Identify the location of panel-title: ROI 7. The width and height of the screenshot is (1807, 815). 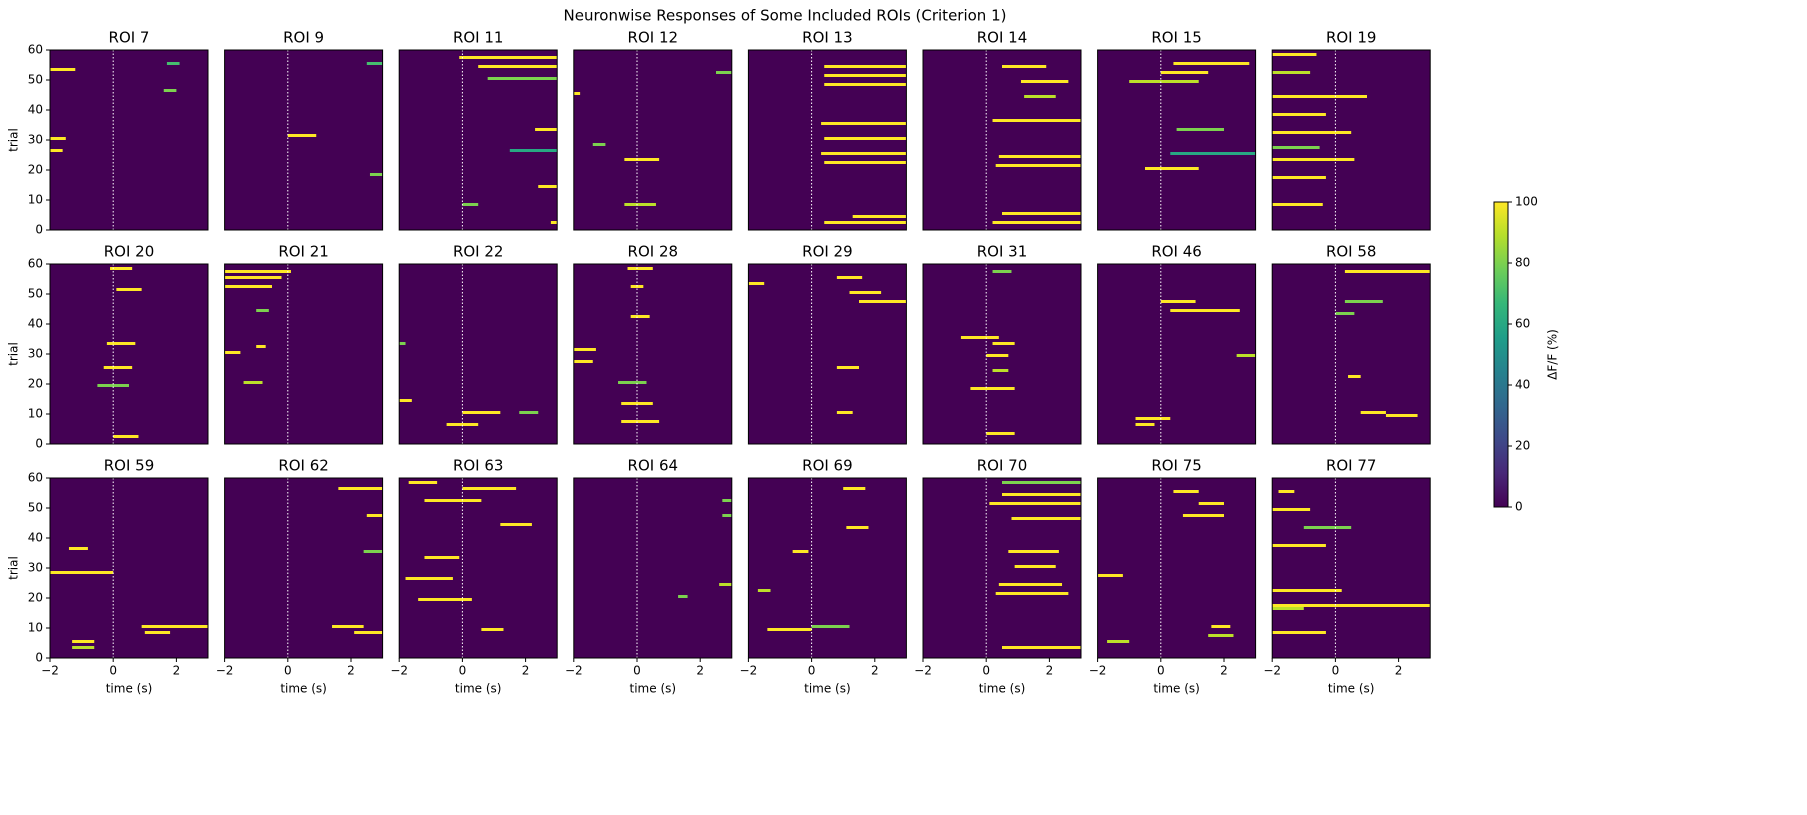
(129, 38).